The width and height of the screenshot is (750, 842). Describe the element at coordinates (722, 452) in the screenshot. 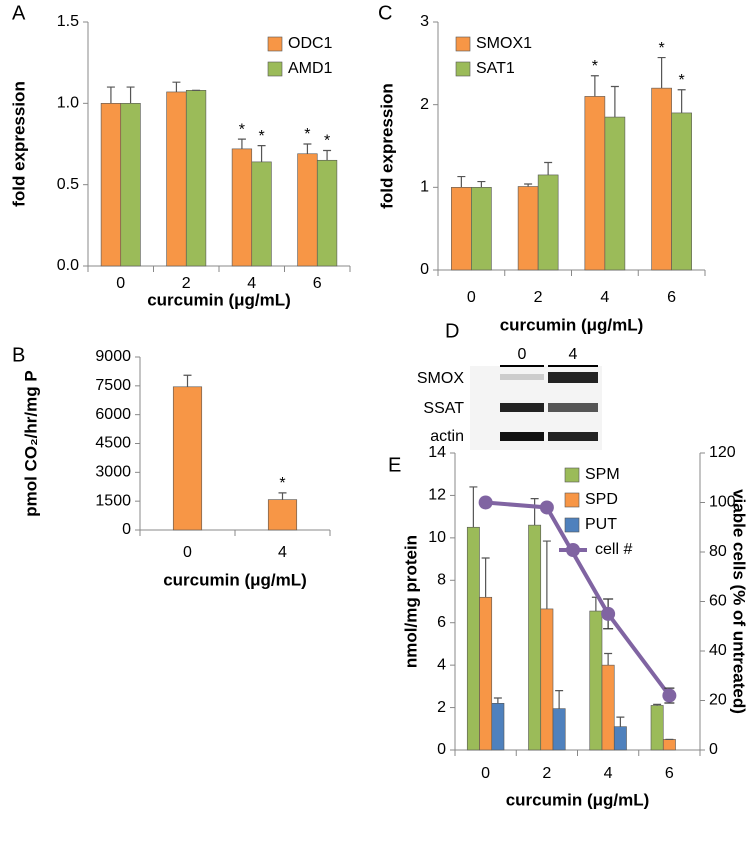

I see `y2-tick-label: 120` at that location.